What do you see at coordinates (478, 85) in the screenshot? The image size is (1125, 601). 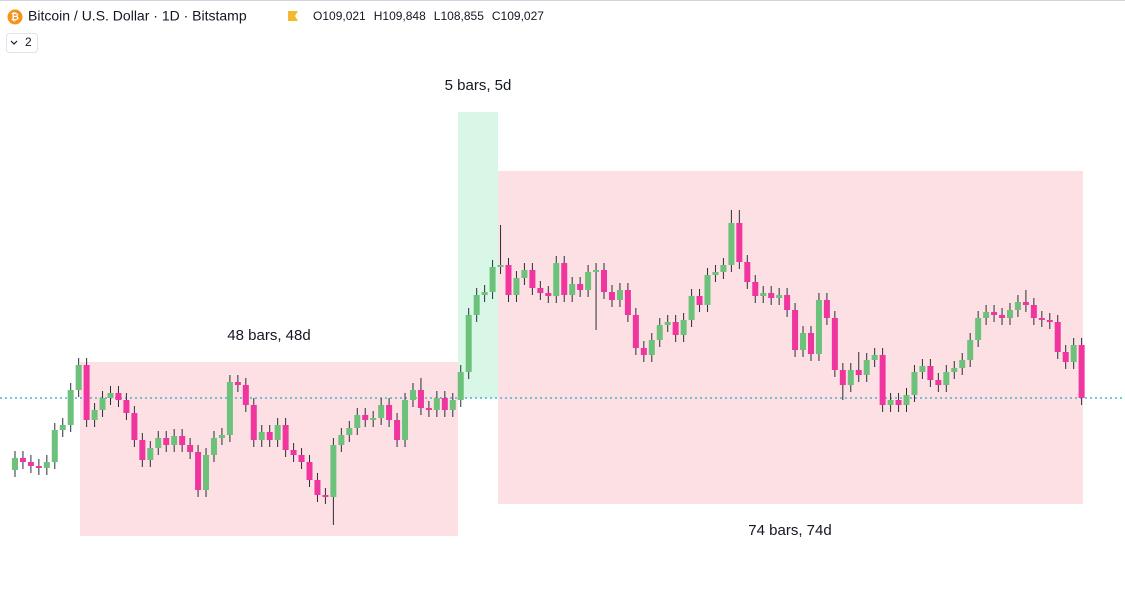 I see `range-label: 5 bars, 5d` at bounding box center [478, 85].